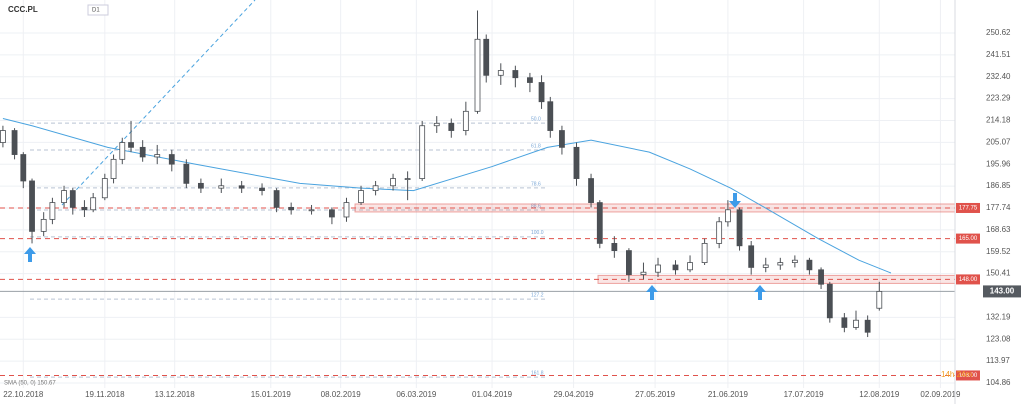 This screenshot has width=1024, height=404. Describe the element at coordinates (998, 141) in the screenshot. I see `y-tick-label: 205.07` at that location.